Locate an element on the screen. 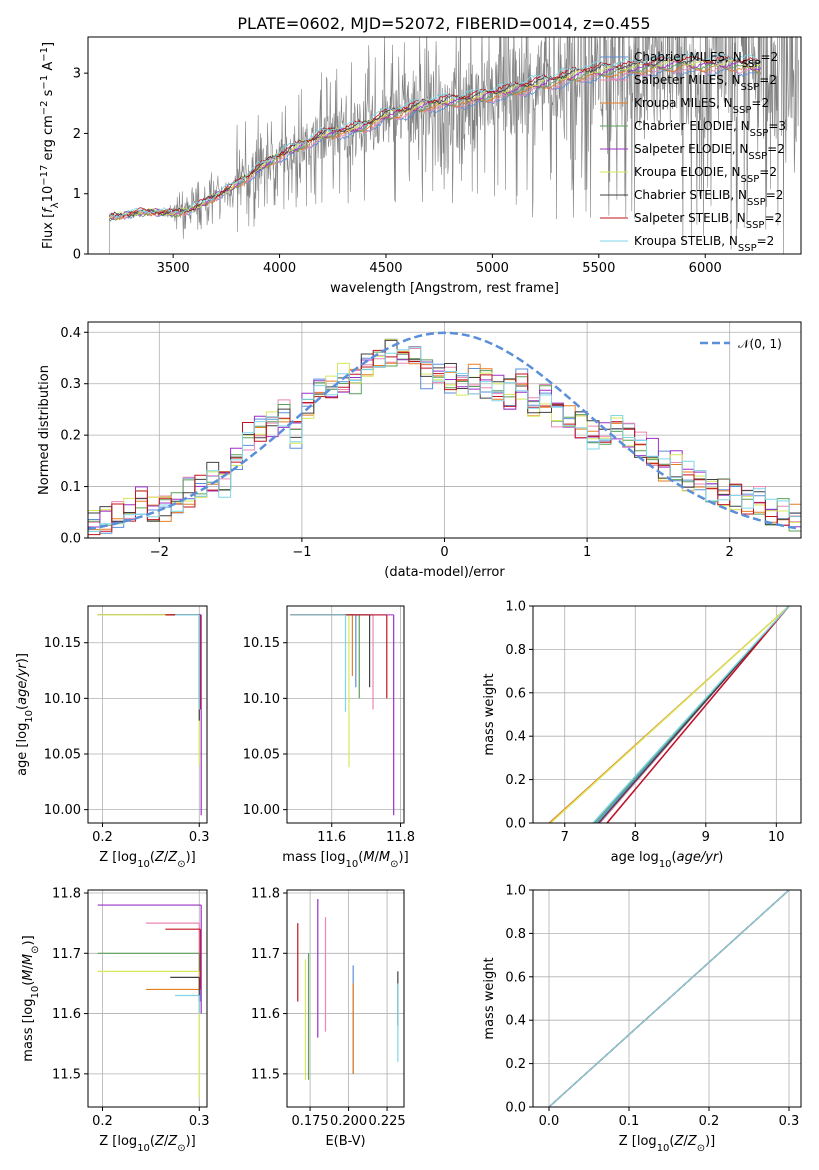  ytick-label: 10.00 is located at coordinates (261, 810).